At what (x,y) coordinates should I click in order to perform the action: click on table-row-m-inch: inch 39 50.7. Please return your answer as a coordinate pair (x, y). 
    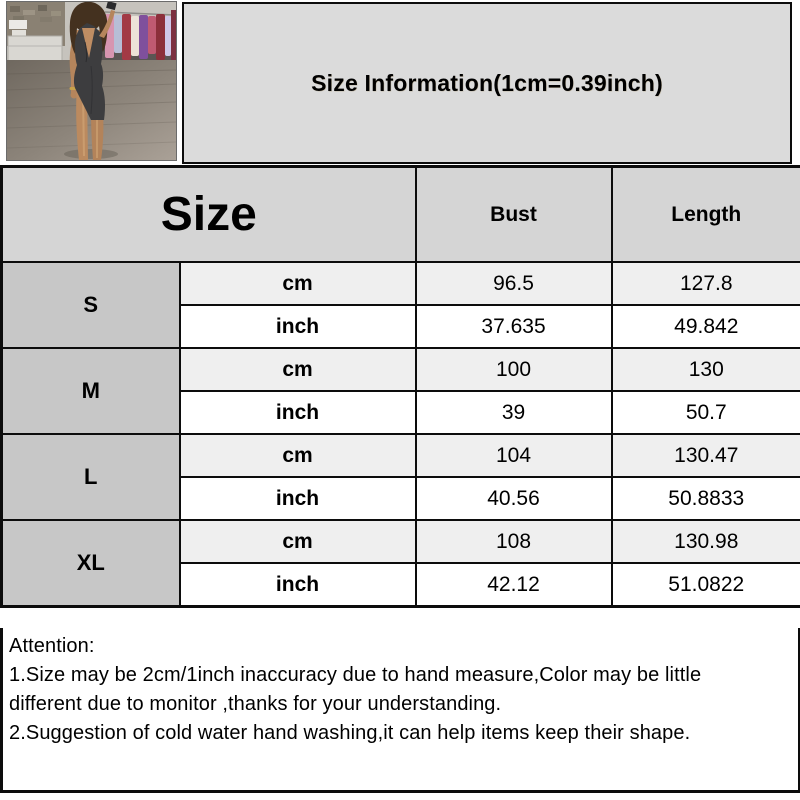
    Looking at the image, I should click on (401, 412).